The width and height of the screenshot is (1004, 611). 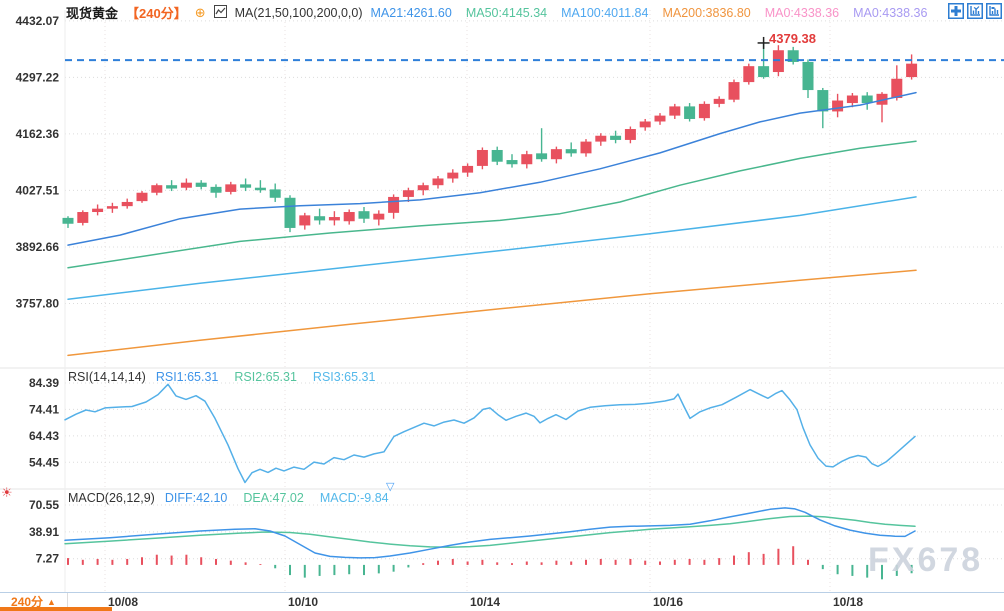 What do you see at coordinates (298, 12) in the screenshot?
I see `ma-params-label: MA(21,50,100,200,0,0)` at bounding box center [298, 12].